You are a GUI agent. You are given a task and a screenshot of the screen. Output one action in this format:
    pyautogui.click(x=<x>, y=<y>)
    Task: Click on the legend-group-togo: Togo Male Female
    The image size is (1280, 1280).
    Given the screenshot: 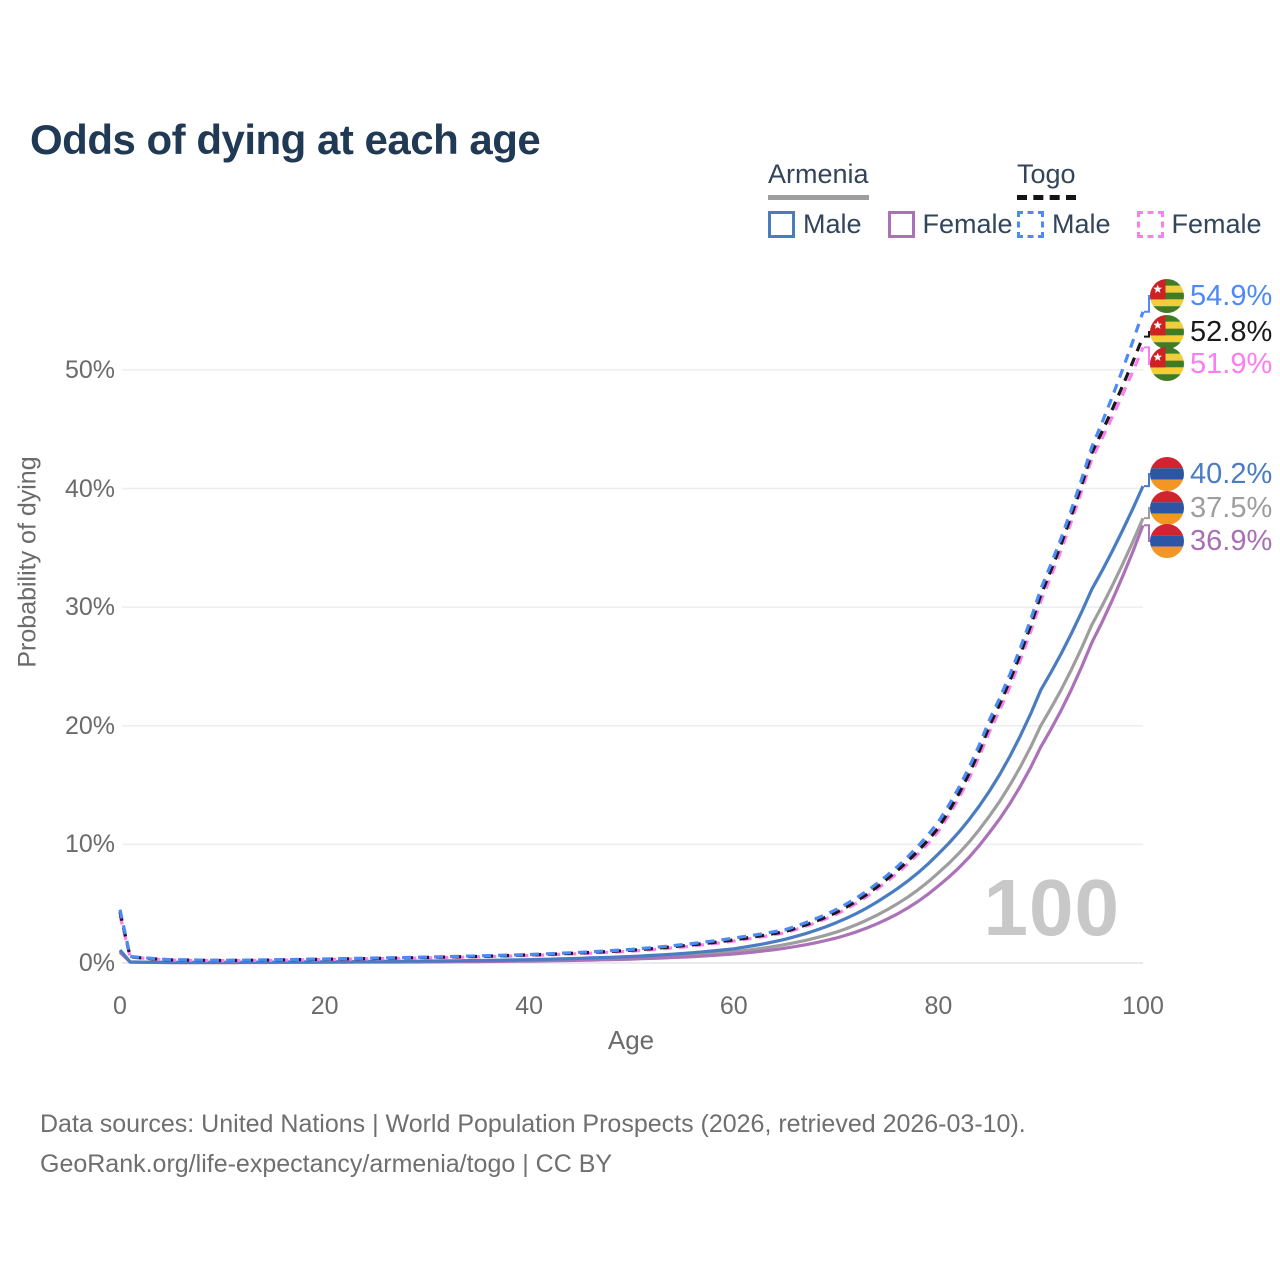 What is the action you would take?
    pyautogui.click(x=1148, y=199)
    